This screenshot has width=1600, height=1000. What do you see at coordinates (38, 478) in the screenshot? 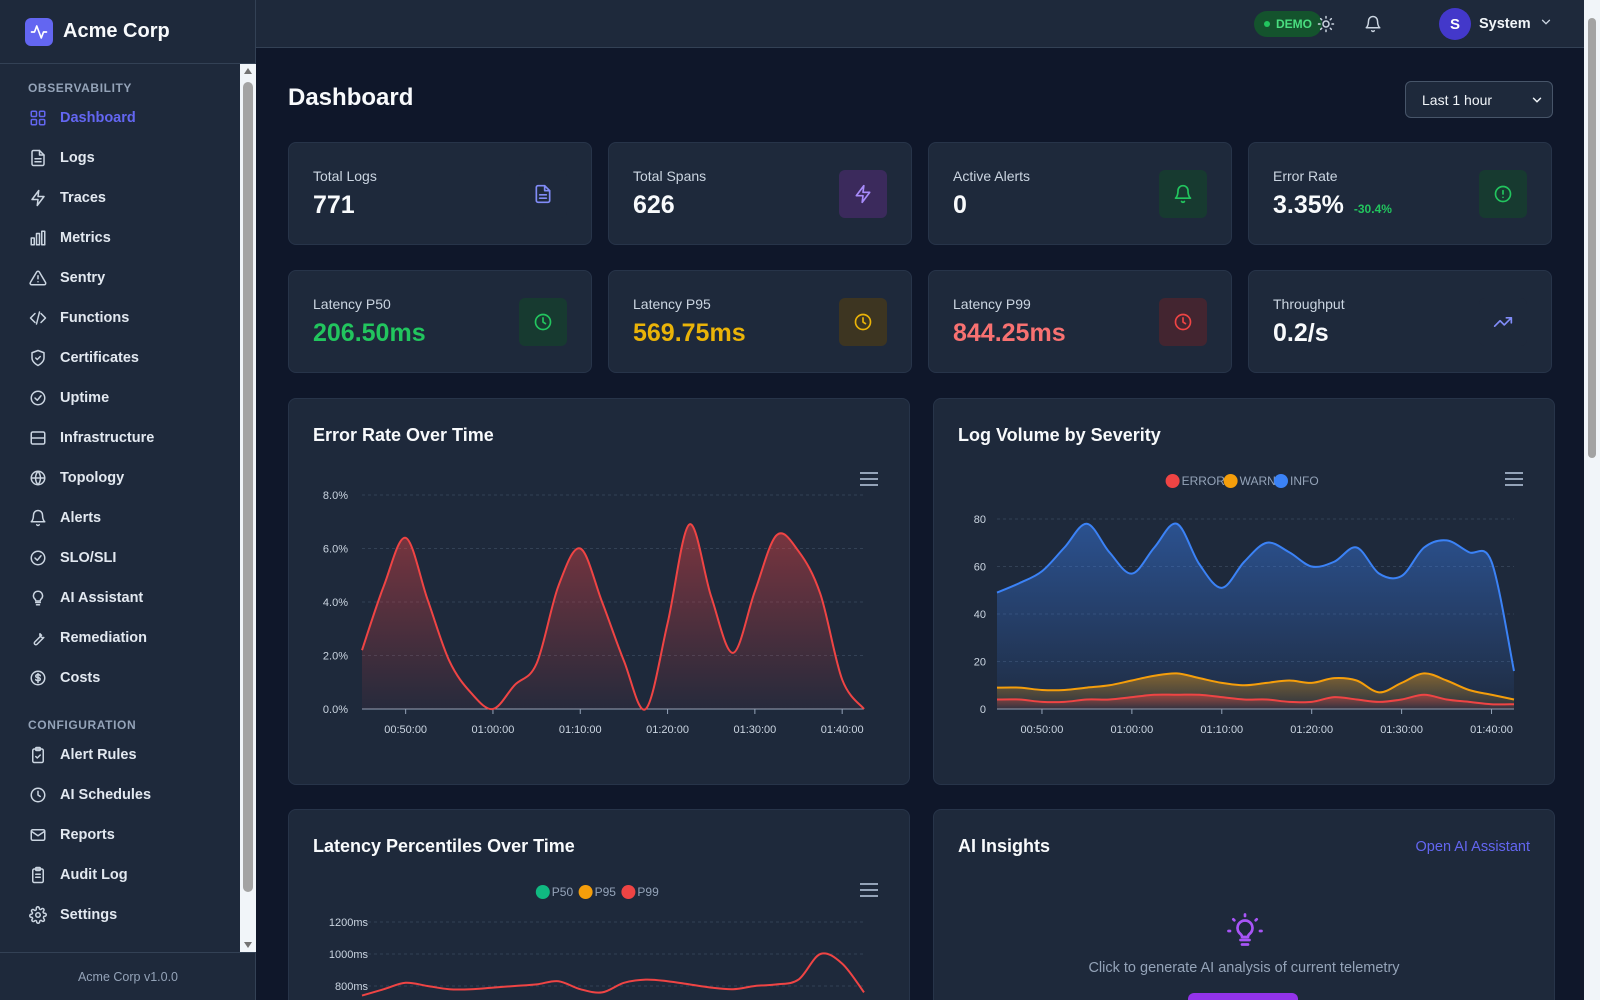
I see `globe-icon` at bounding box center [38, 478].